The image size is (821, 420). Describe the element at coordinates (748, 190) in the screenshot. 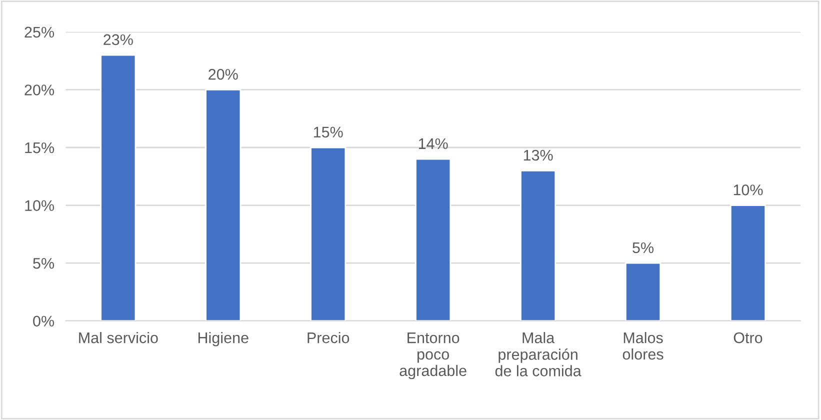

I see `data-label: 10%` at that location.